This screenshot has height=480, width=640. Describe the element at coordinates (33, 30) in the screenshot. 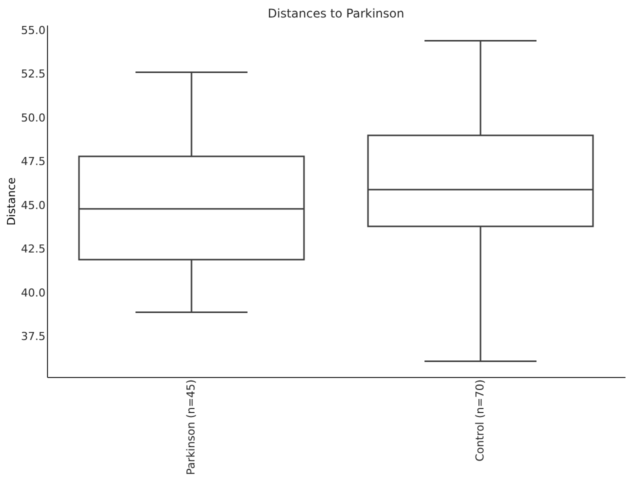

I see `y-tick-label: 55.0` at that location.